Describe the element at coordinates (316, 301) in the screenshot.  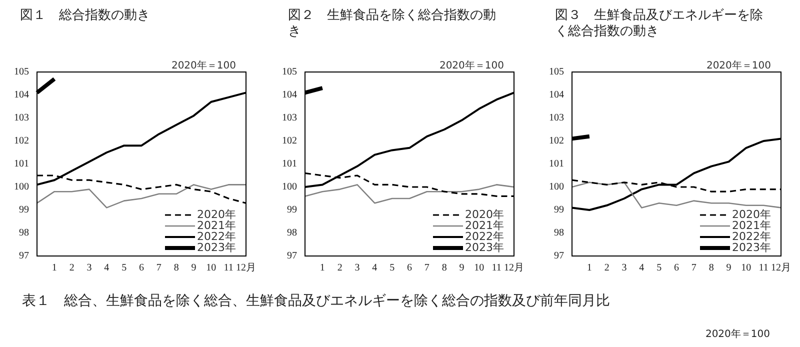
I see `text: 表１ 総合、生鮮食品を除く総合、生鮮食品及びエネルギーを除く総合の指数及び前年同月比` at that location.